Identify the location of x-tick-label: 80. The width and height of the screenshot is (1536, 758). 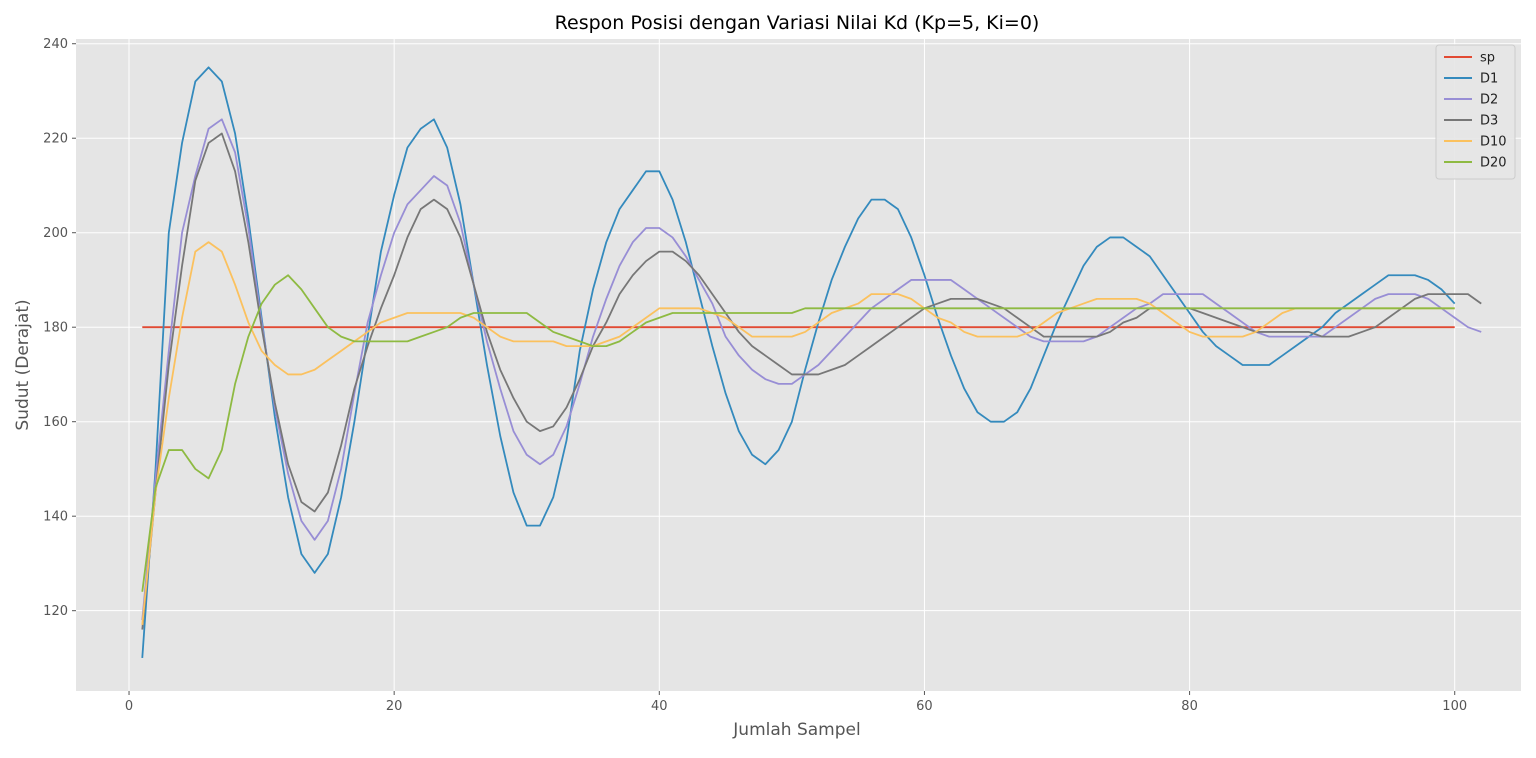
(1189, 706).